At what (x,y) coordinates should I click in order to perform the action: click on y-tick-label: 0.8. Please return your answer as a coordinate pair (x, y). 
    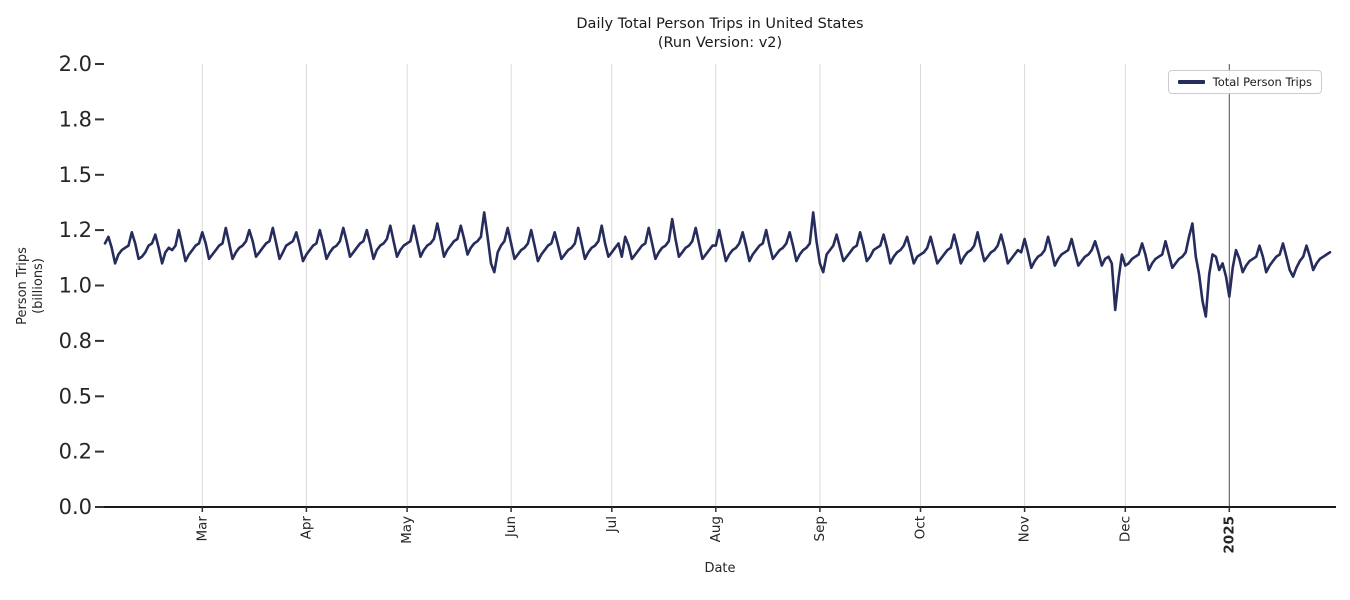
    Looking at the image, I should click on (75, 341).